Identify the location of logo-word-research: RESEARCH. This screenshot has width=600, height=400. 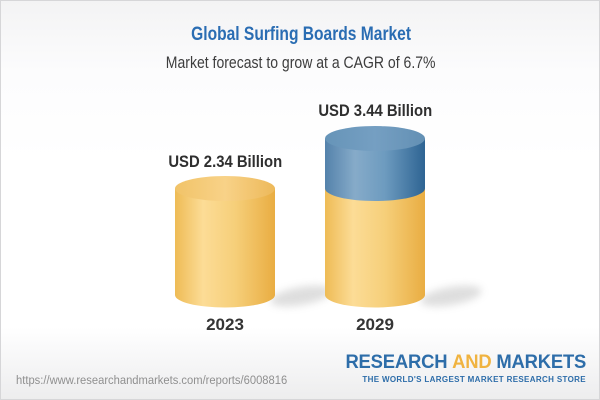
(396, 362).